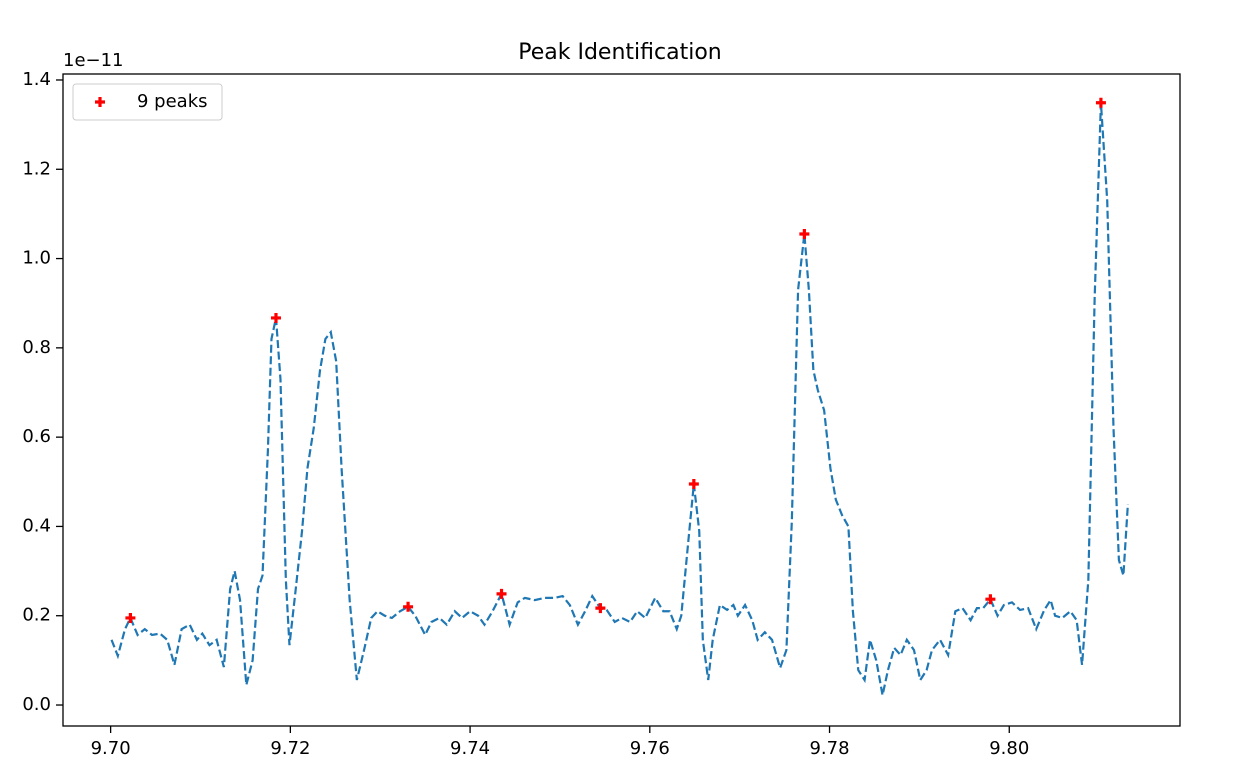  What do you see at coordinates (829, 748) in the screenshot?
I see `x-tick-label: 9.78` at bounding box center [829, 748].